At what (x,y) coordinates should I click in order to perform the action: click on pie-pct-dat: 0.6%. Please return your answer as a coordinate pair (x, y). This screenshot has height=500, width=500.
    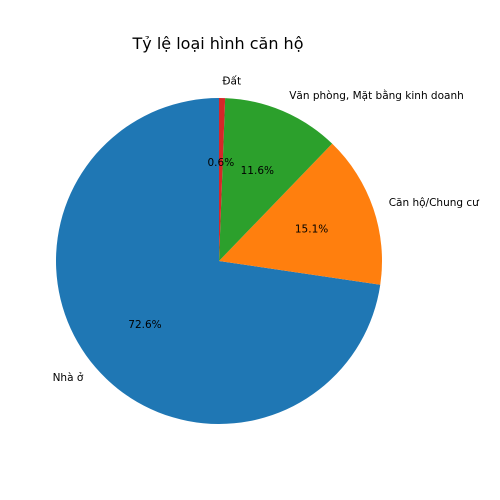
    Looking at the image, I should click on (221, 163).